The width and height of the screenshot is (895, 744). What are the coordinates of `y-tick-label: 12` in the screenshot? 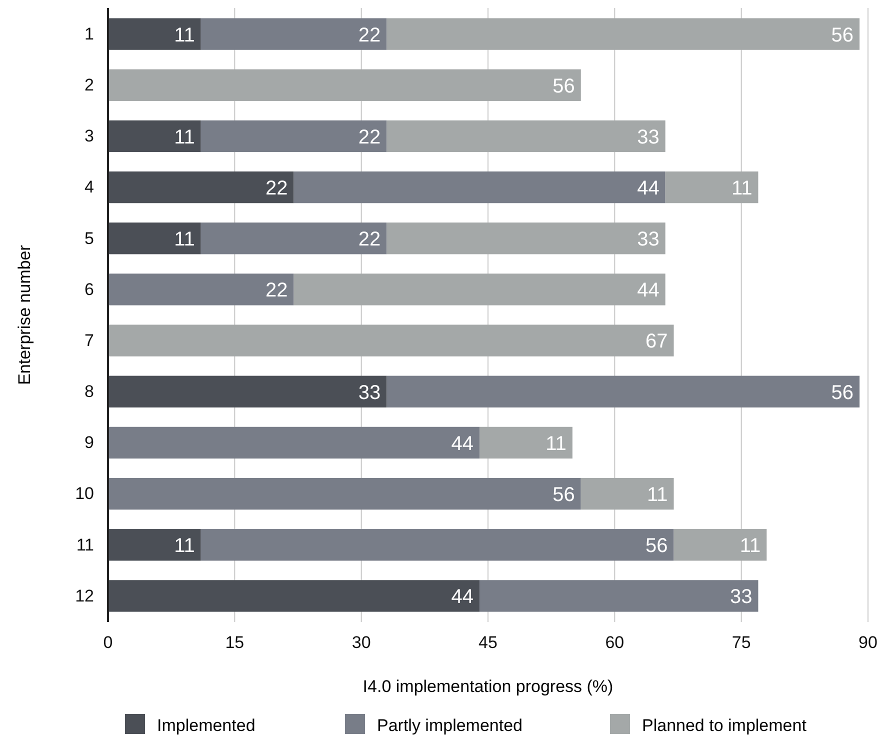 It's located at (84, 596).